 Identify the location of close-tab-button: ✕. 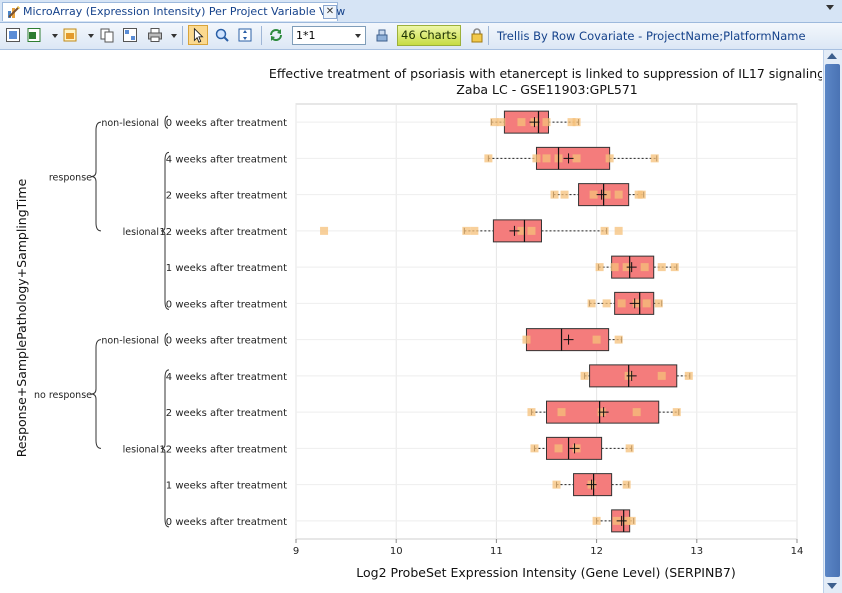
(330, 12).